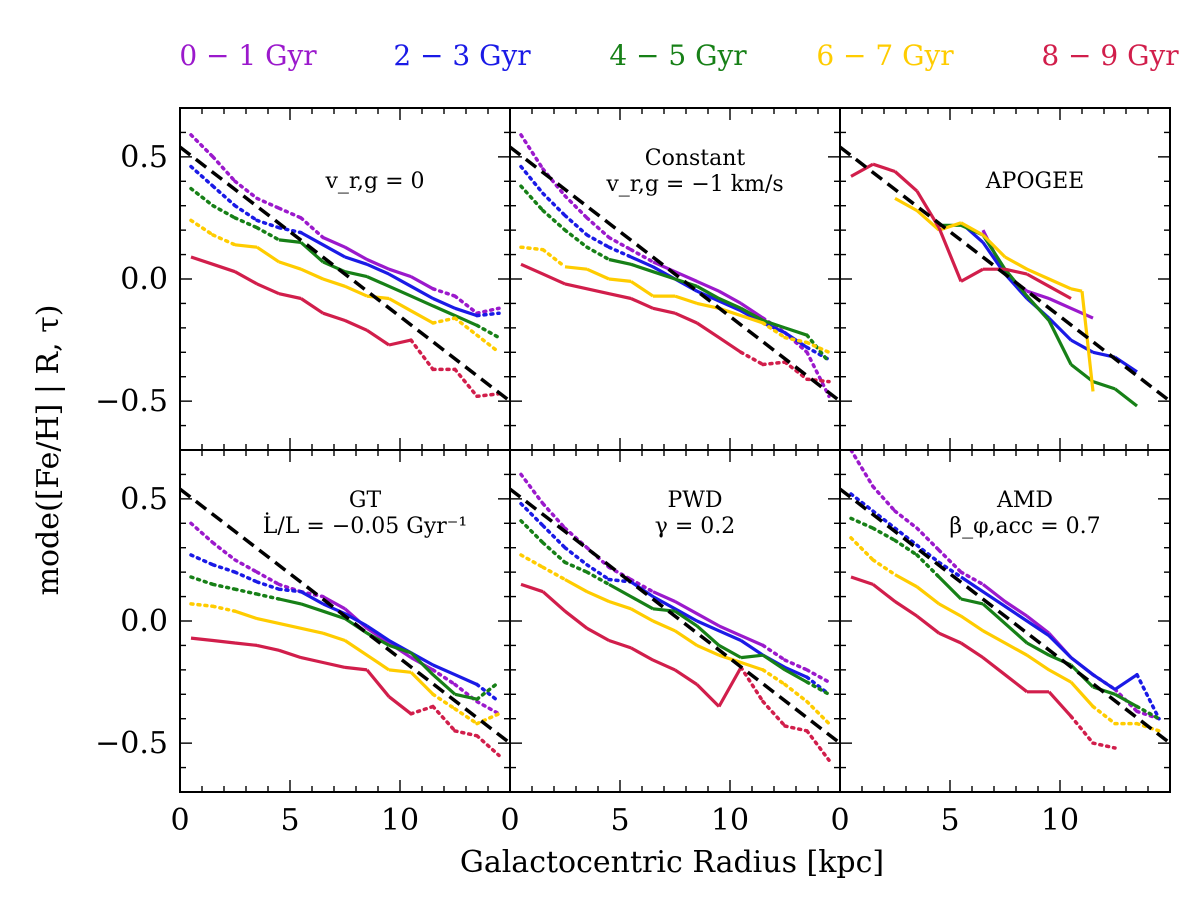  What do you see at coordinates (1024, 500) in the screenshot?
I see `panel-annotation: AMD` at bounding box center [1024, 500].